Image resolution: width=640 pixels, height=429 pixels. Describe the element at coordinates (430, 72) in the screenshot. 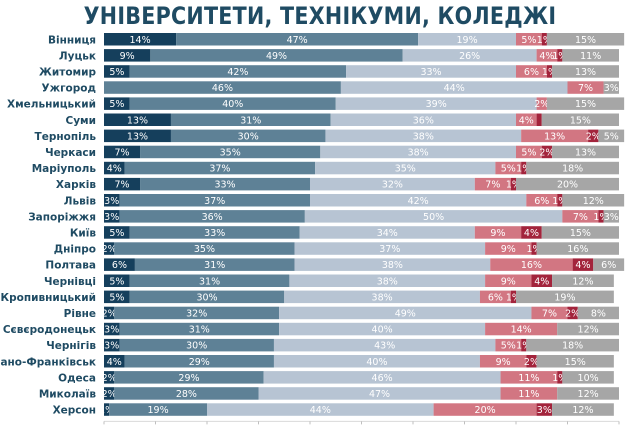

I see `data-label: 33%` at that location.